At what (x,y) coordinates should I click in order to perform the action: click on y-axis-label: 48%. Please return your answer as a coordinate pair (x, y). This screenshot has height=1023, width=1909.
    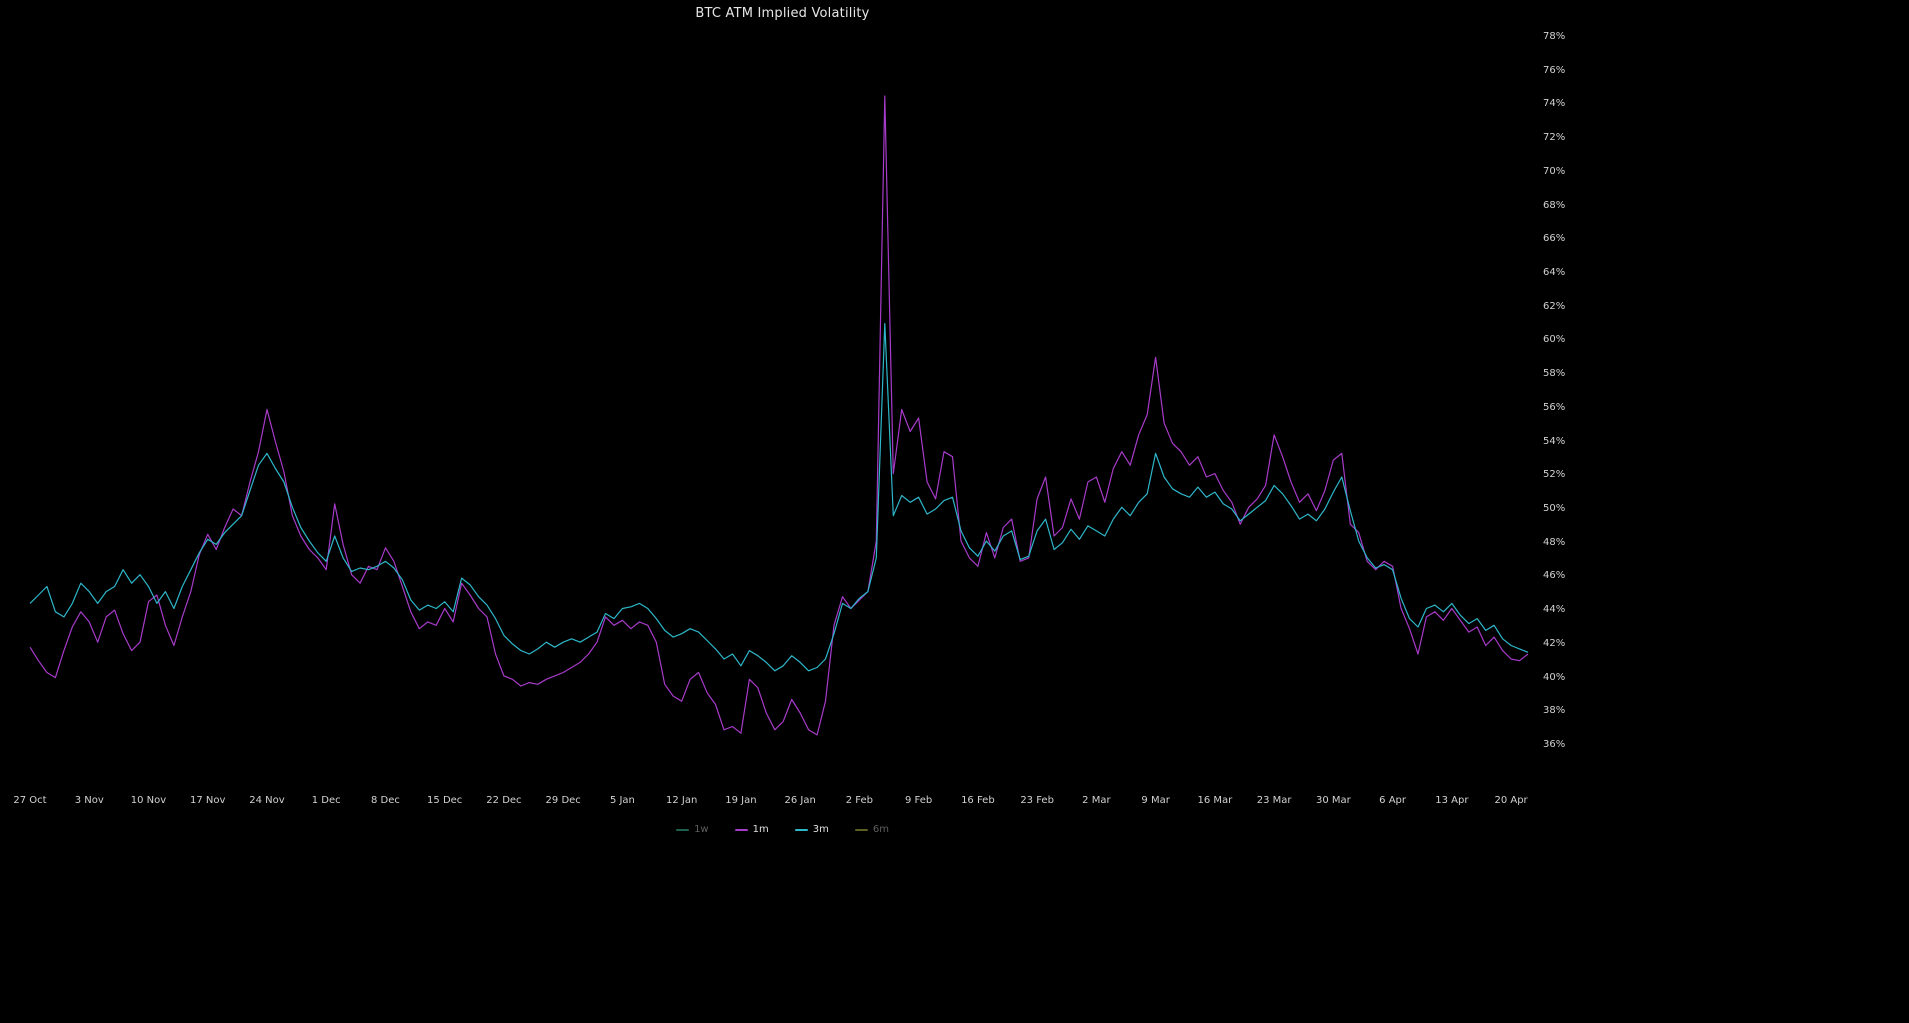
    Looking at the image, I should click on (1554, 542).